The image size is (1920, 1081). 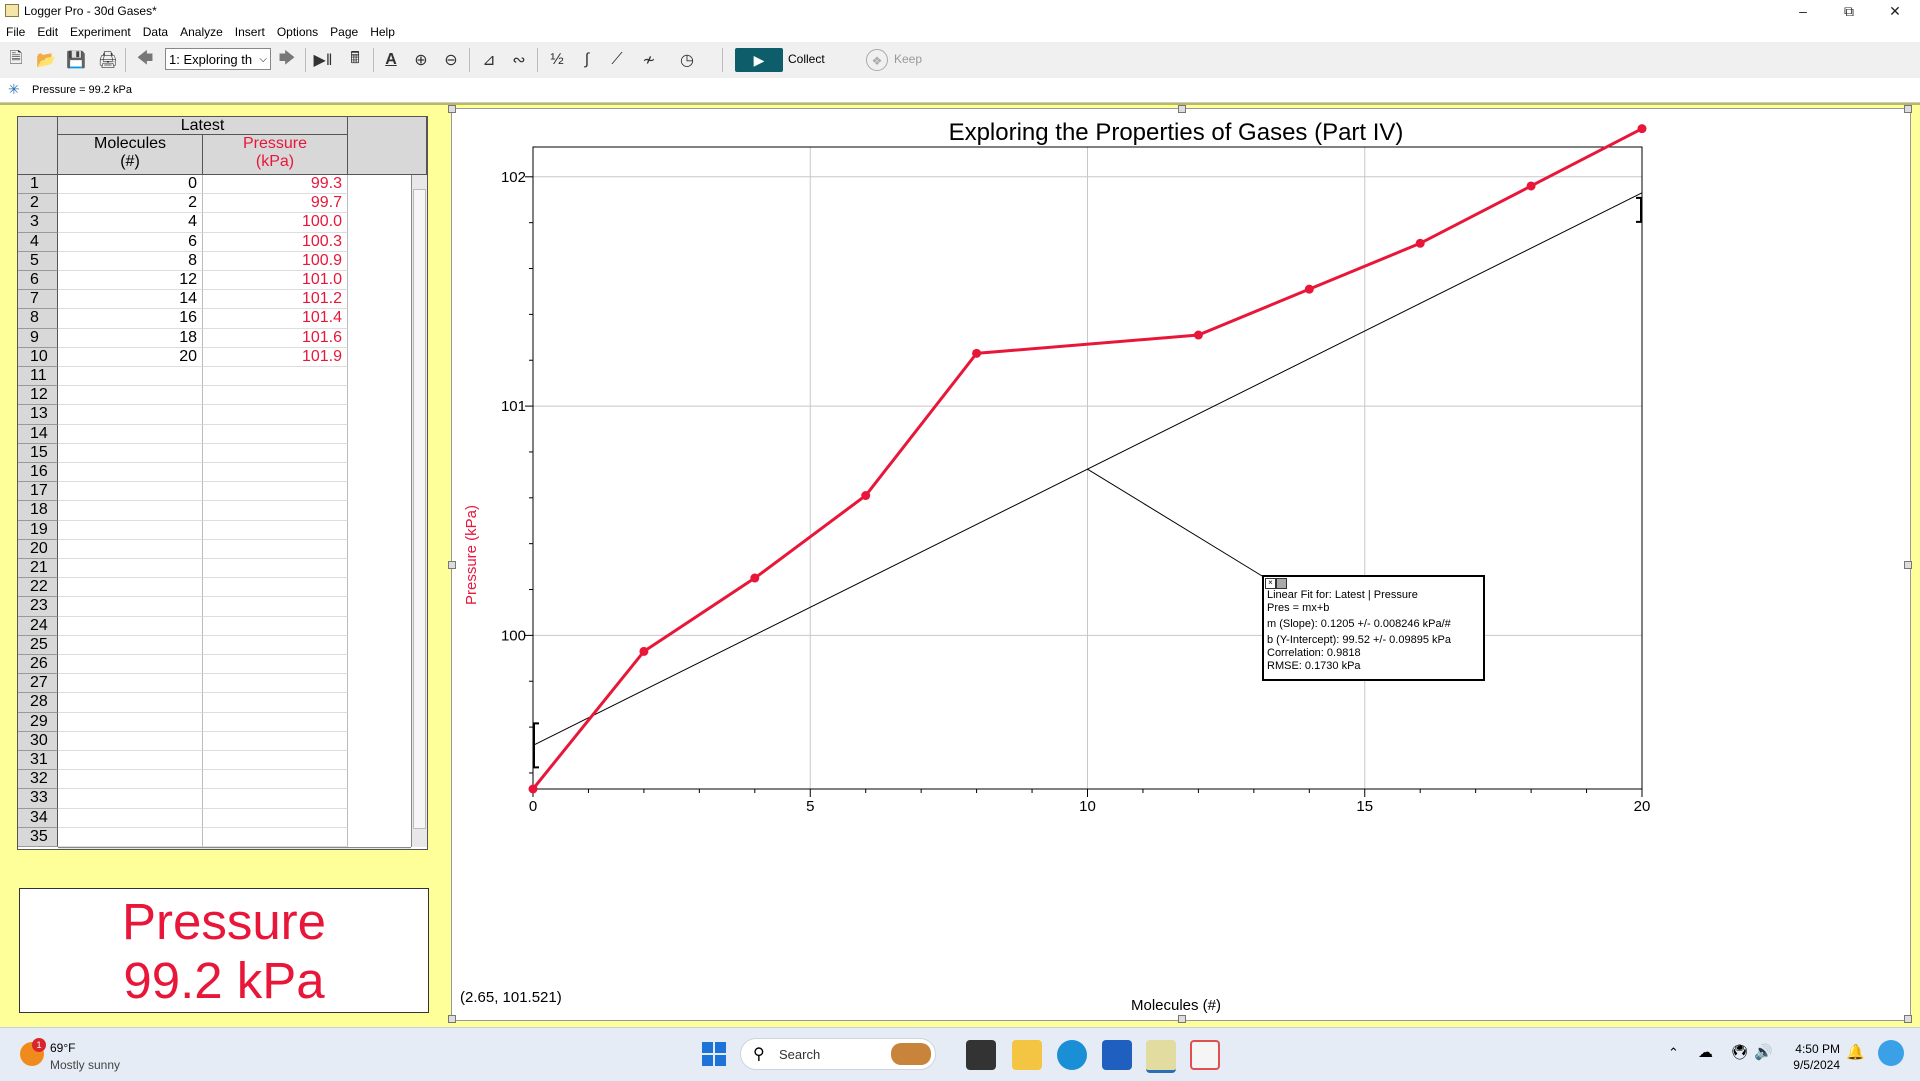 What do you see at coordinates (557, 59) in the screenshot?
I see `statistics-icon: ½` at bounding box center [557, 59].